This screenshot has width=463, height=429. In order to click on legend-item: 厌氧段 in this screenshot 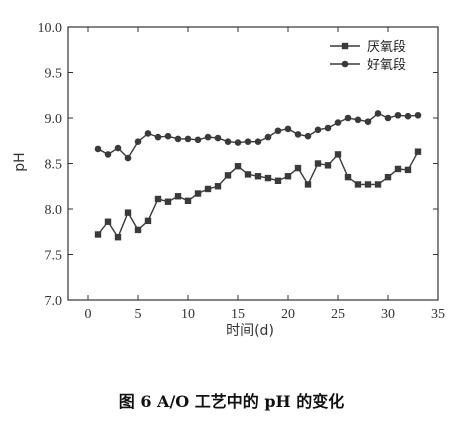, I will do `click(368, 47)`.